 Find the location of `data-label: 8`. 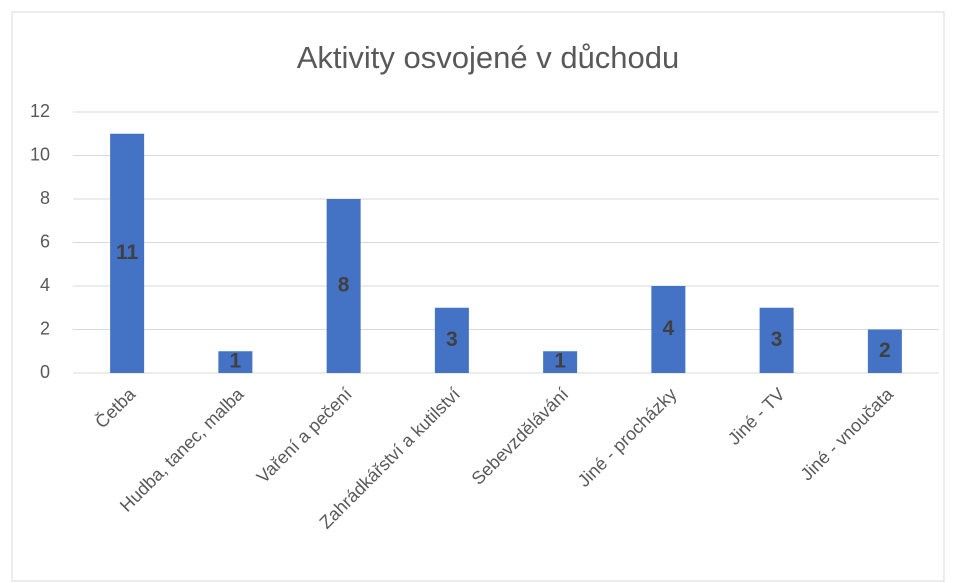

data-label: 8 is located at coordinates (344, 285).